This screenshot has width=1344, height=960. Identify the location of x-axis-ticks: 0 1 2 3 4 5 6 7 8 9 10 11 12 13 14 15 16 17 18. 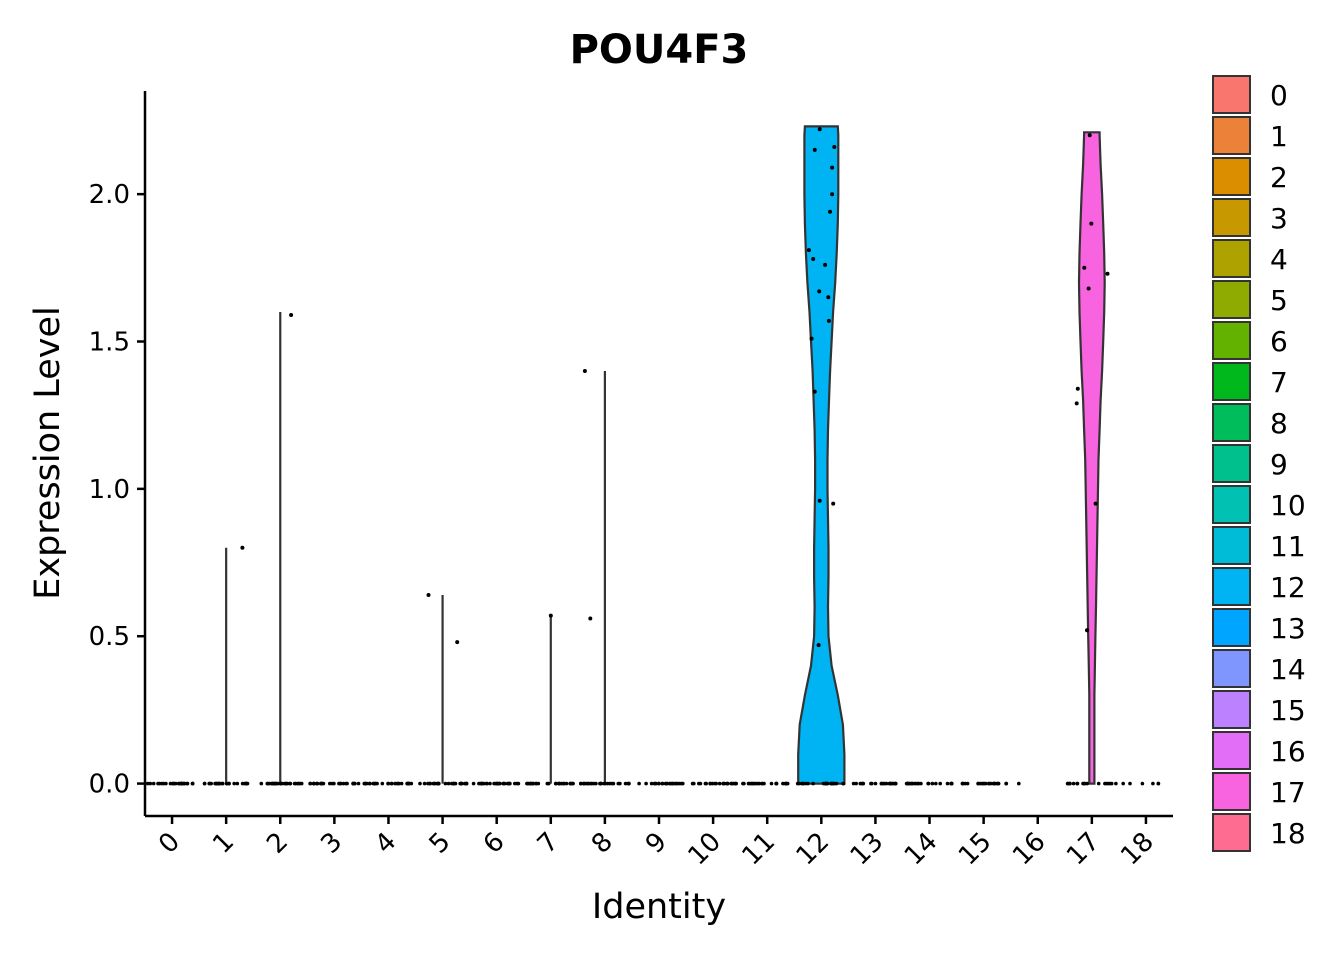
(656, 843).